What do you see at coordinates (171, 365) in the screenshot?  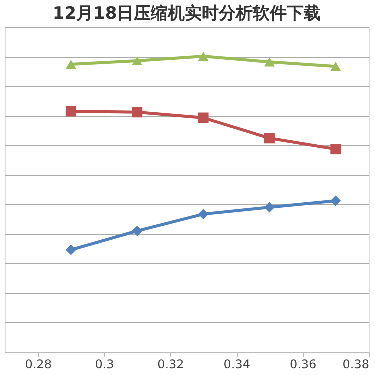 I see `x-tick-label: 0.32` at bounding box center [171, 365].